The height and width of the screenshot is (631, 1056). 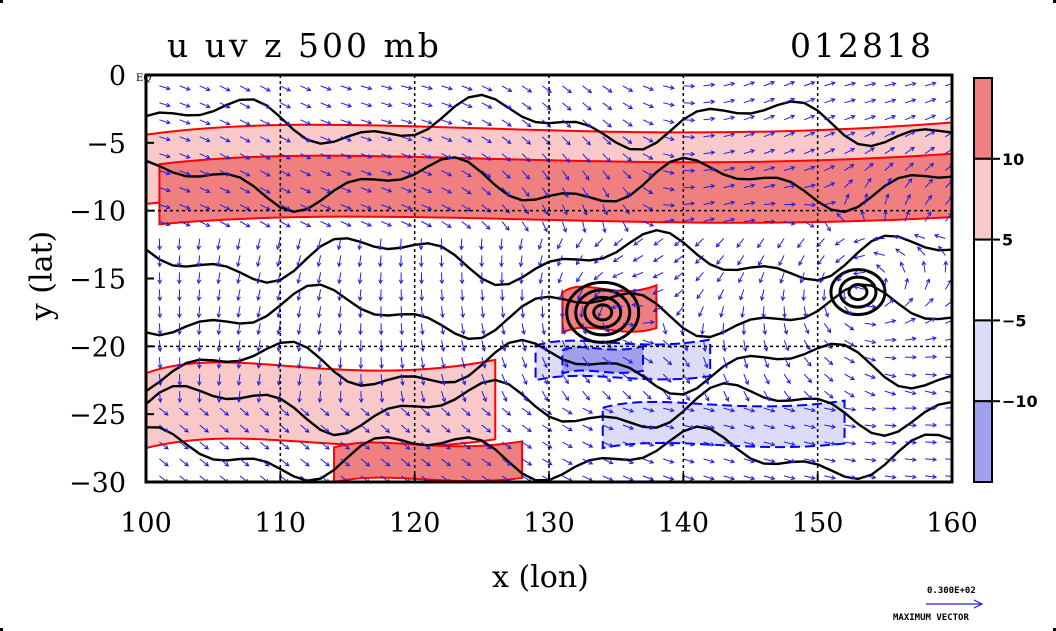 What do you see at coordinates (1014, 320) in the screenshot?
I see `colorbar-tick-label: −5` at bounding box center [1014, 320].